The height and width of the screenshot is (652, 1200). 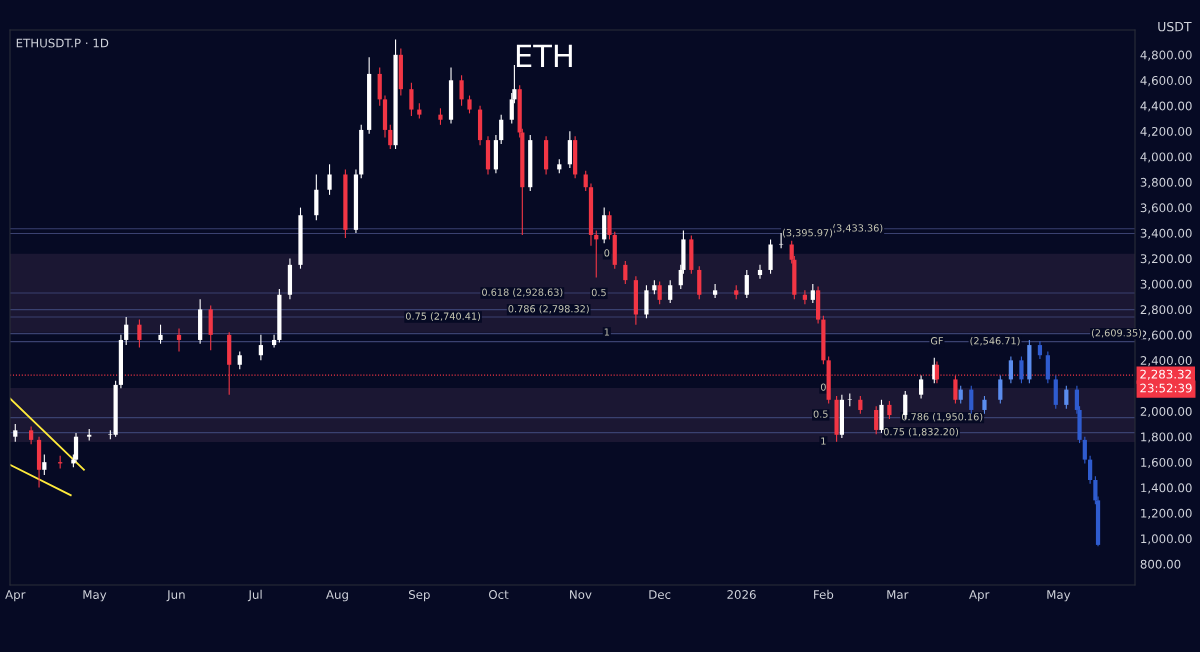 I want to click on x-tick-label: Jun, so click(x=175, y=596).